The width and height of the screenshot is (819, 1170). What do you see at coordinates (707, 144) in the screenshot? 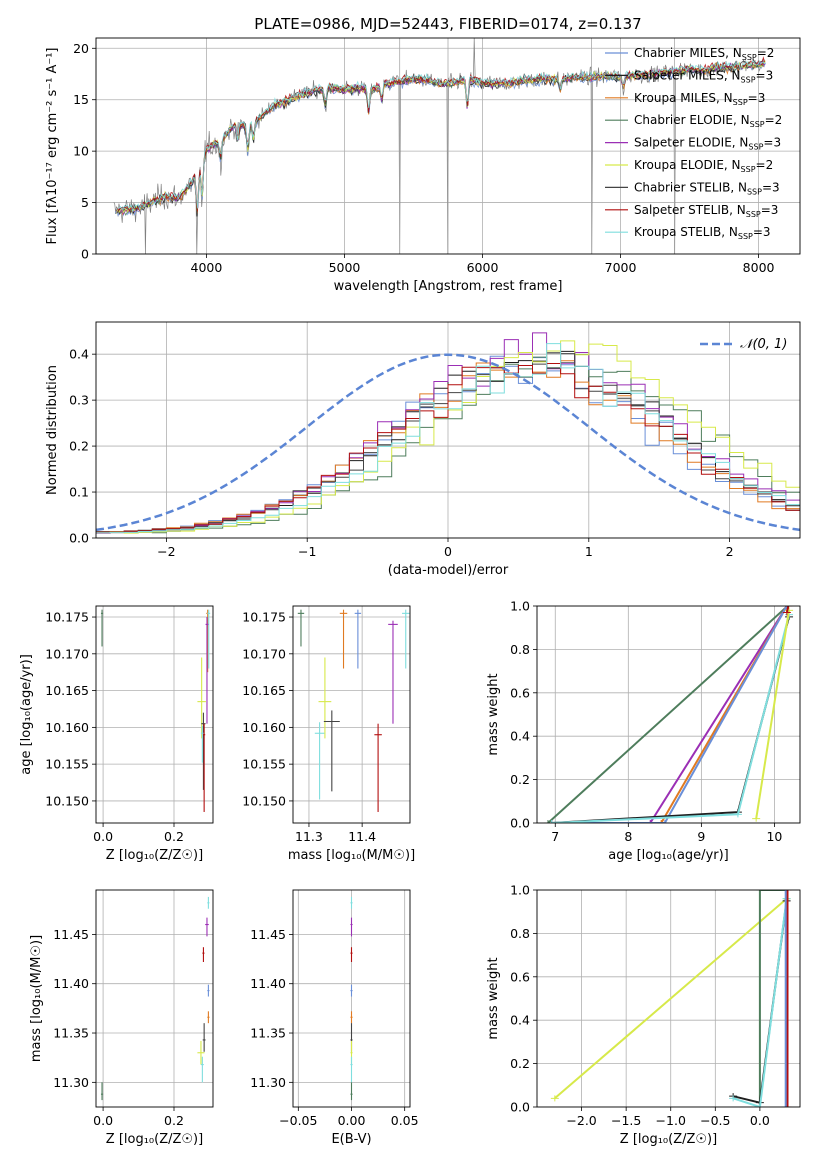
I see `legend-entry: Salpeter ELODIE, NSSP=3` at bounding box center [707, 144].